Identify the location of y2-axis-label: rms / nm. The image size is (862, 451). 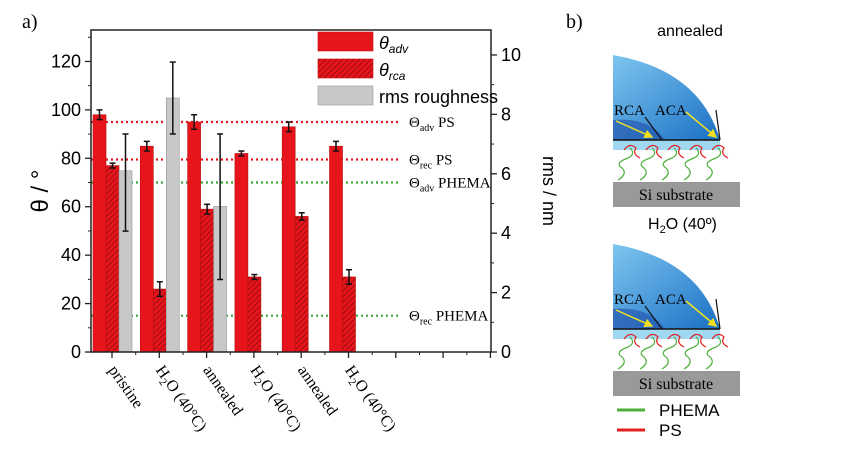
(549, 191).